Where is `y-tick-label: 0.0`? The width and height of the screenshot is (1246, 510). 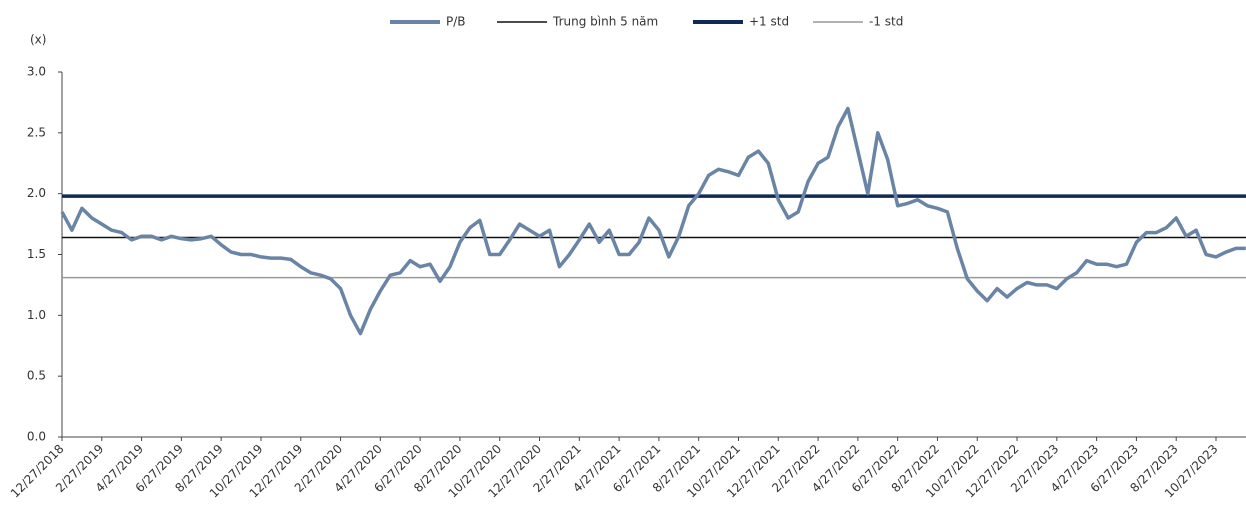 y-tick-label: 0.0 is located at coordinates (36, 437).